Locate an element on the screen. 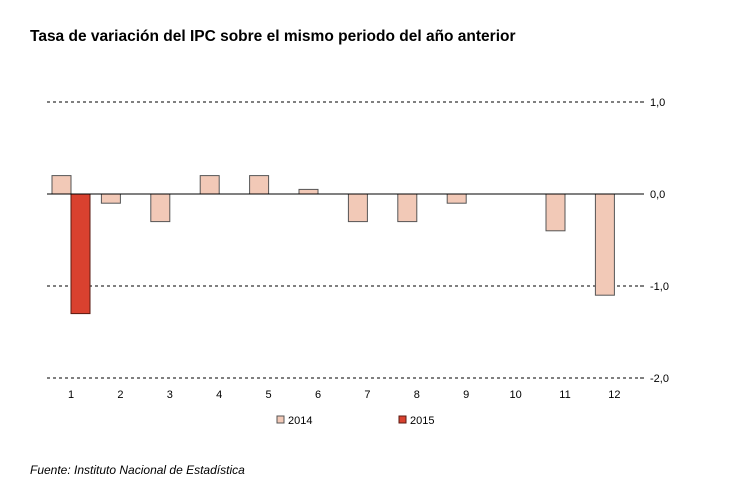 The image size is (745, 501). y-tick-label: -2,0 is located at coordinates (659, 379).